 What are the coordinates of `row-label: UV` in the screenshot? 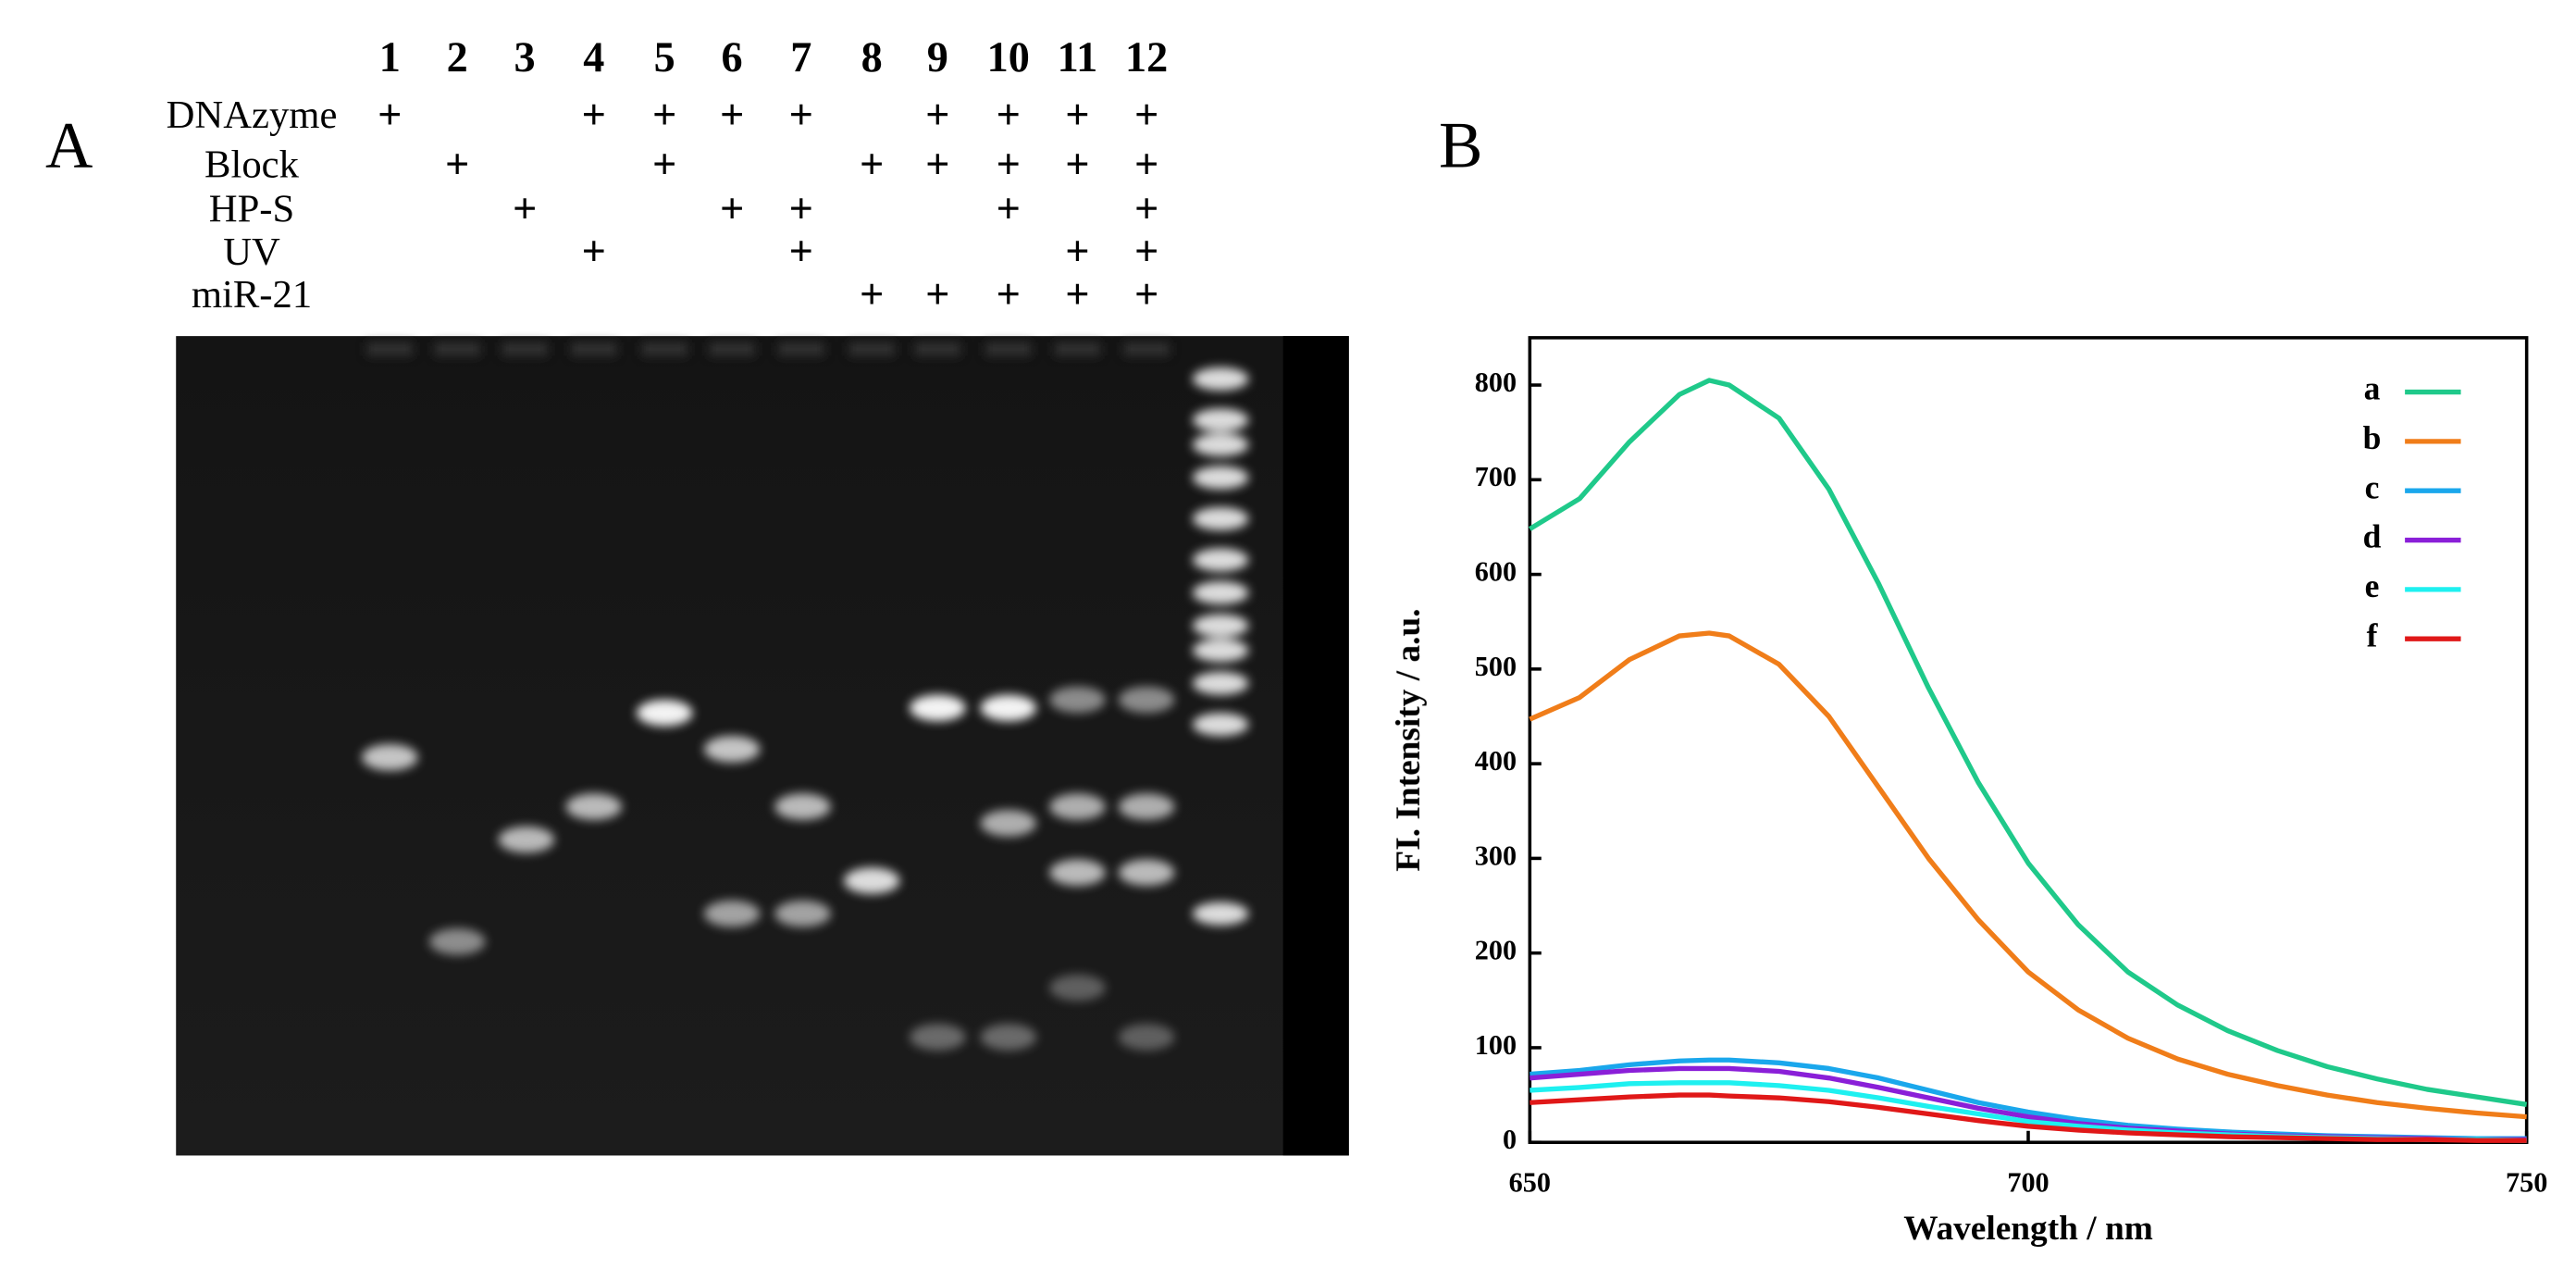 It's located at (252, 252).